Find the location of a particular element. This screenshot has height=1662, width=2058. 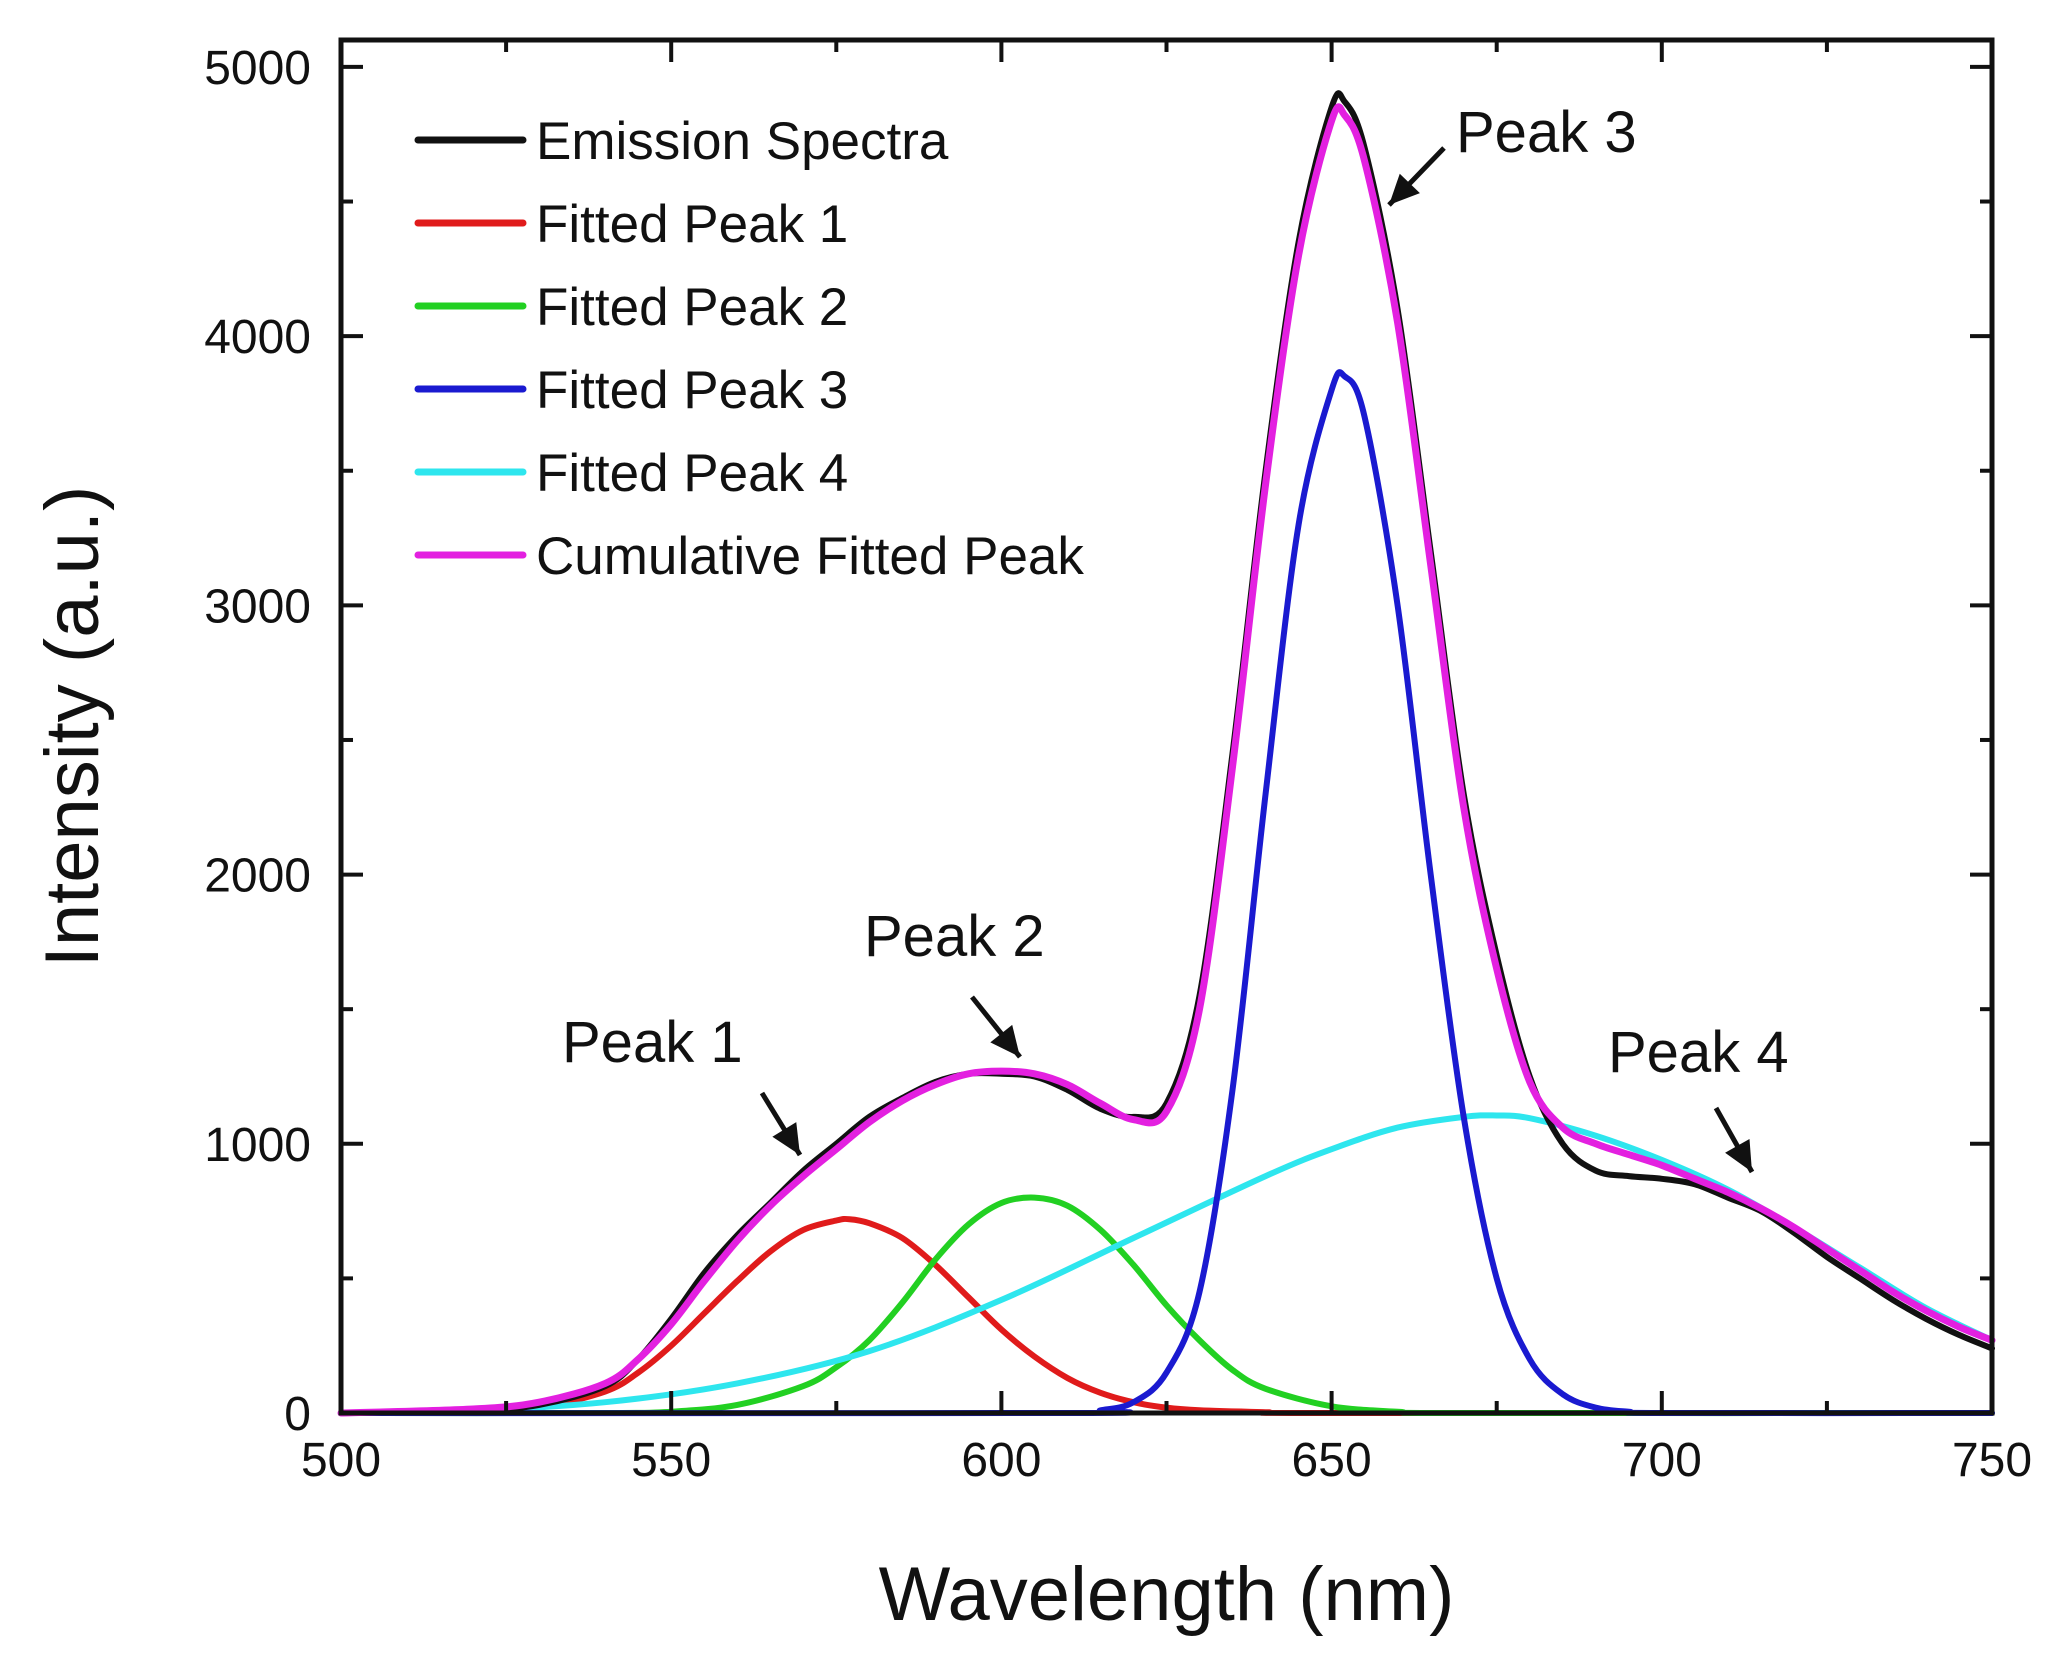

y-axis-title: Intensity (a.u.) is located at coordinates (72, 727).